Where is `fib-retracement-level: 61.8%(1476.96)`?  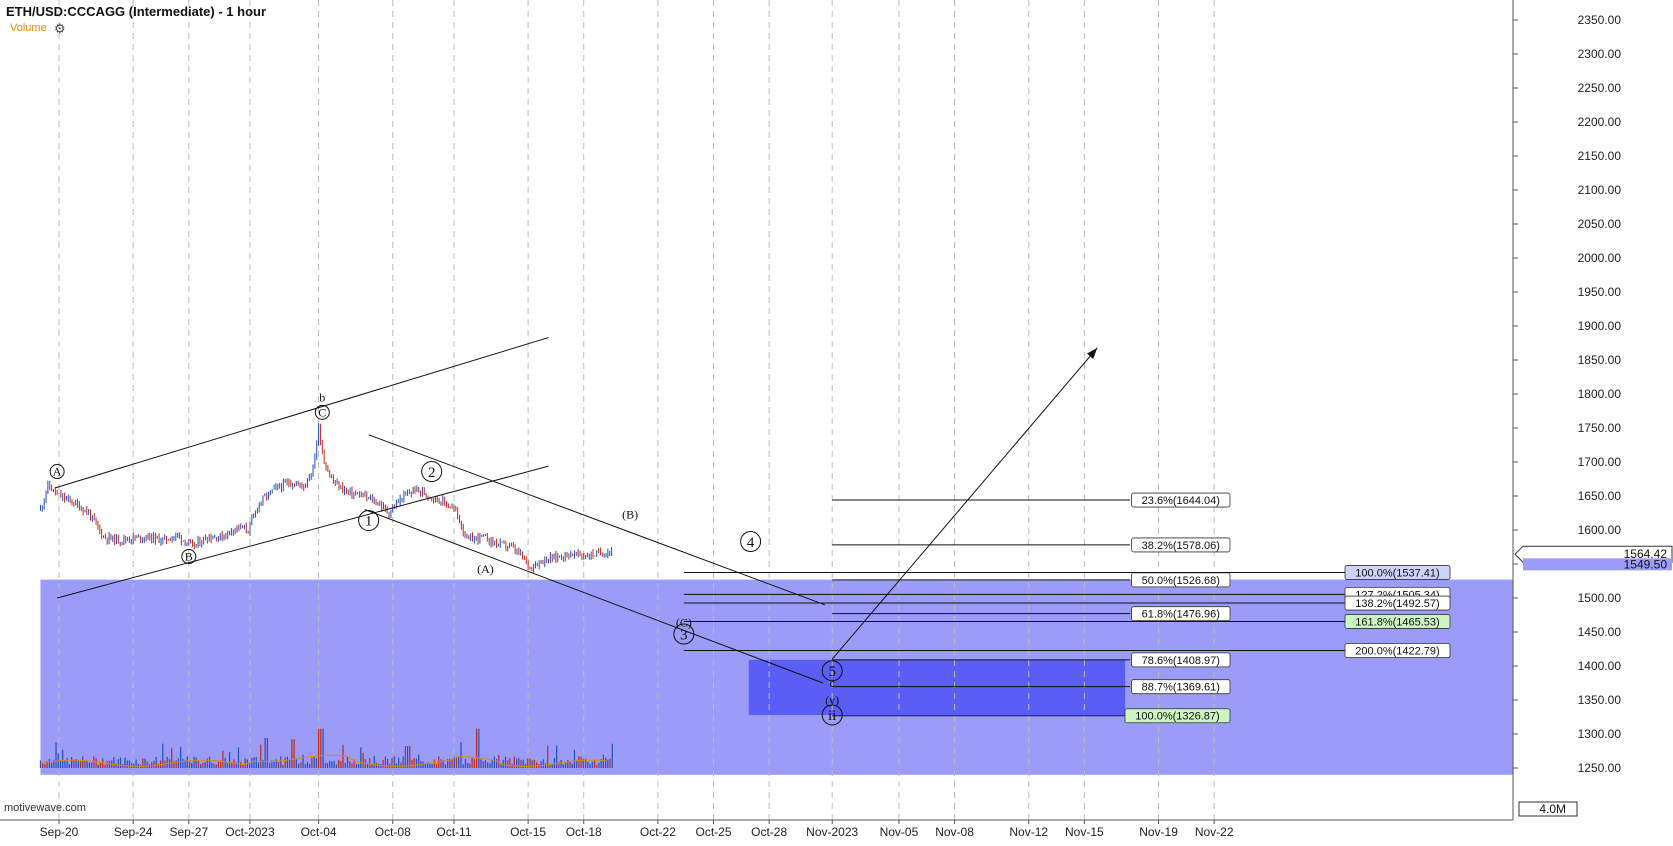
fib-retracement-level: 61.8%(1476.96) is located at coordinates (1181, 614).